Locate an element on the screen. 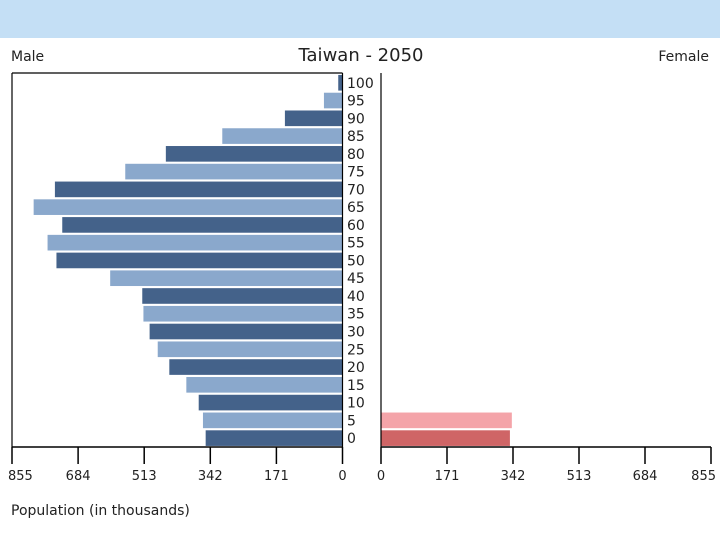 This screenshot has height=540, width=720. left-tick-label-684: 684 is located at coordinates (78, 476).